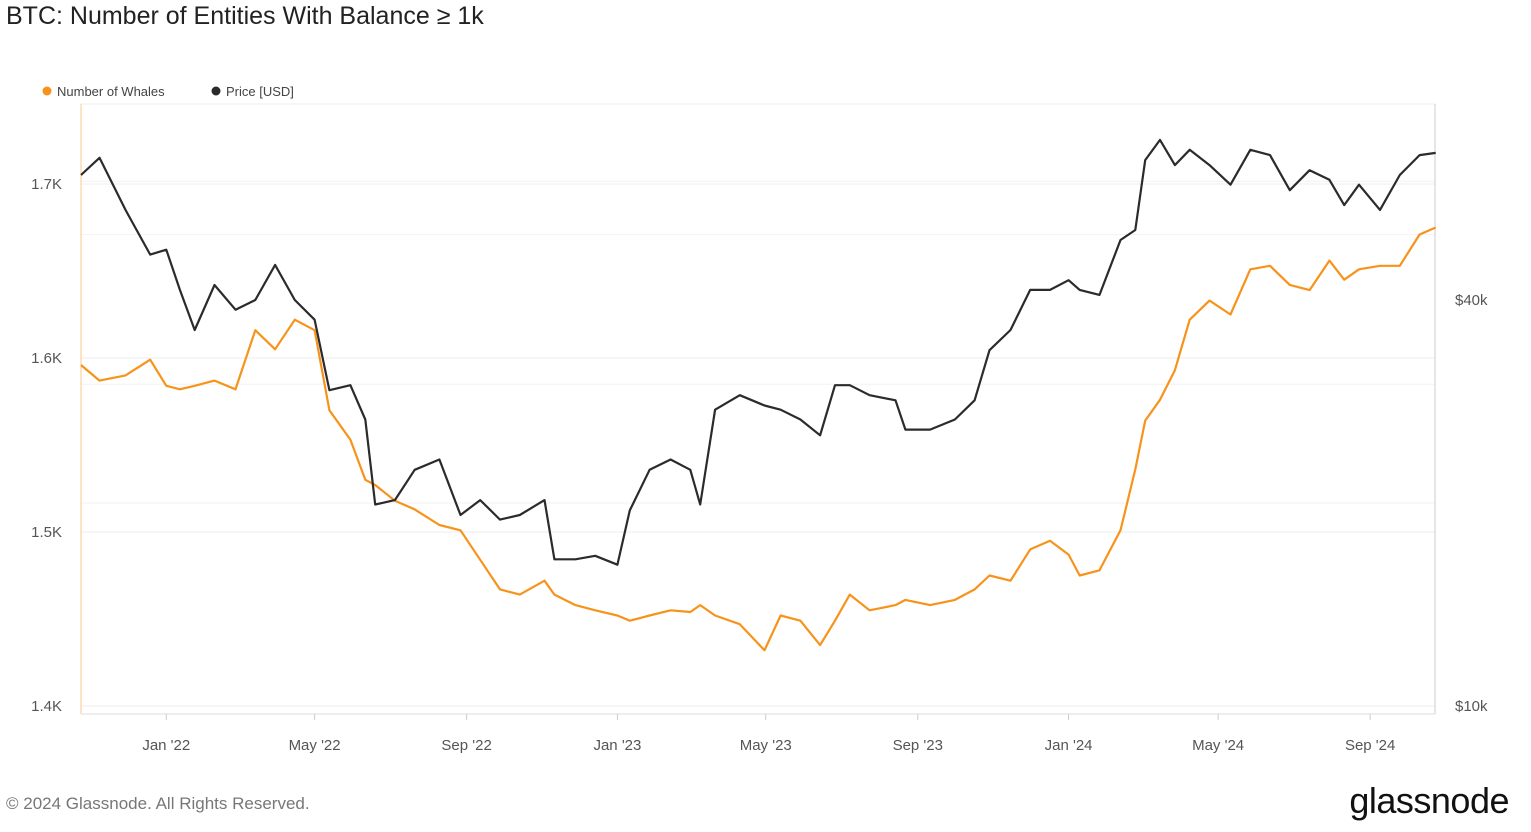 This screenshot has width=1531, height=832. I want to click on x-tick-label: May '22, so click(315, 745).